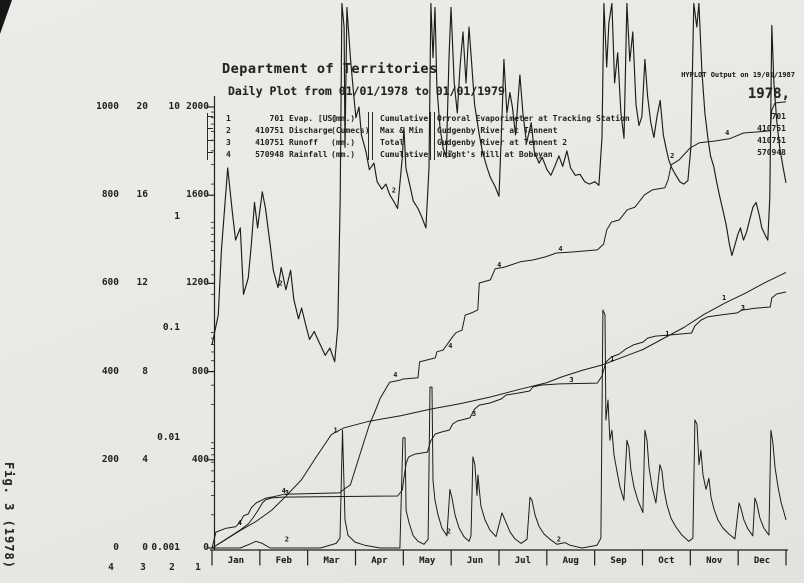 The height and width of the screenshot is (583, 804). What do you see at coordinates (475, 561) in the screenshot?
I see `month-label: Jun` at bounding box center [475, 561].